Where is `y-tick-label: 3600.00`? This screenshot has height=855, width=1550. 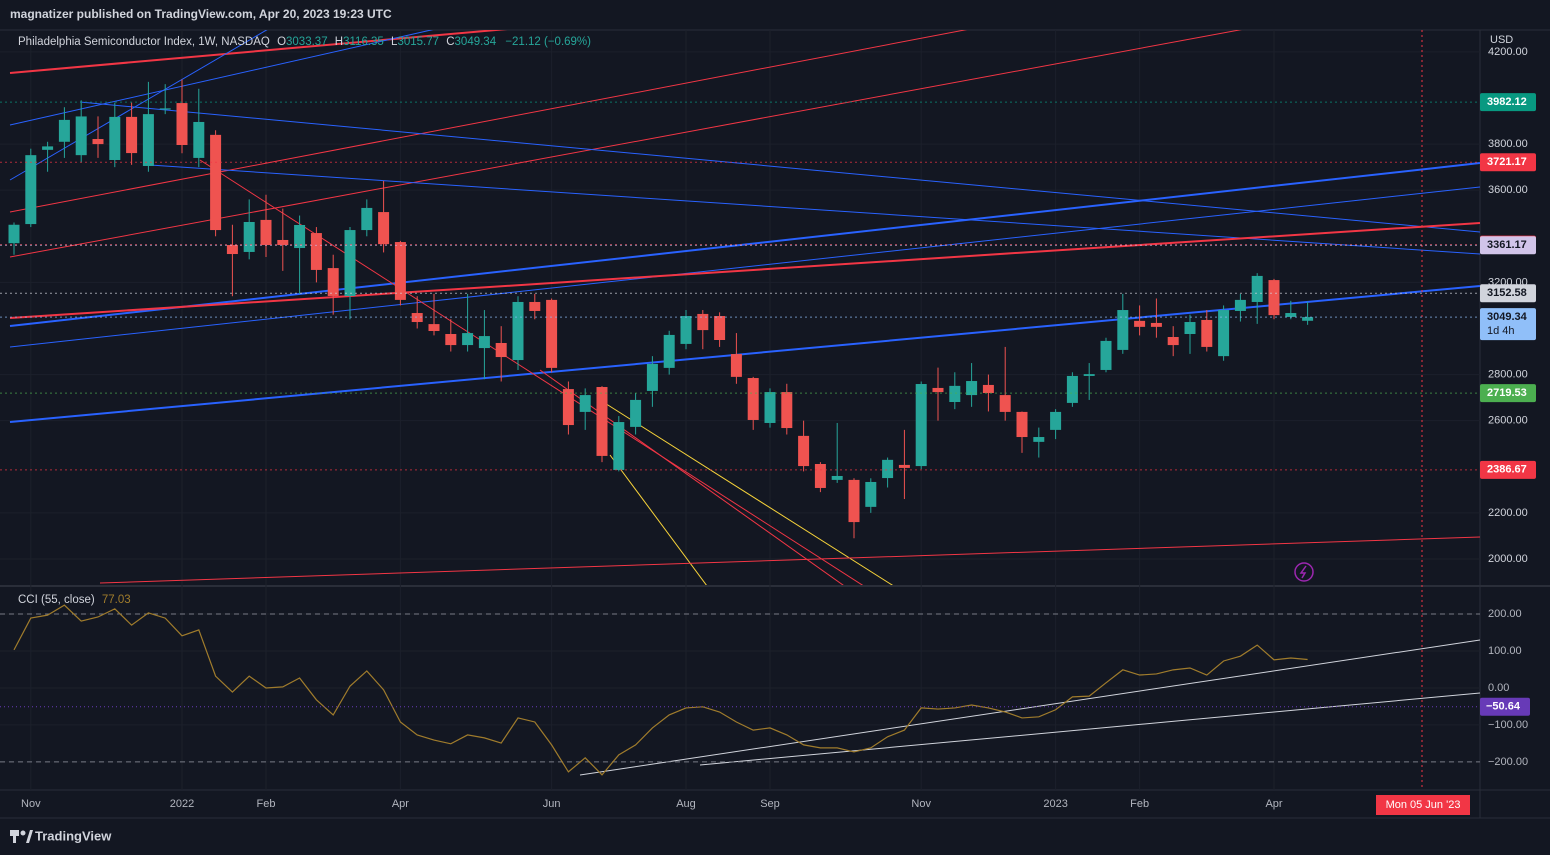 y-tick-label: 3600.00 is located at coordinates (1508, 190).